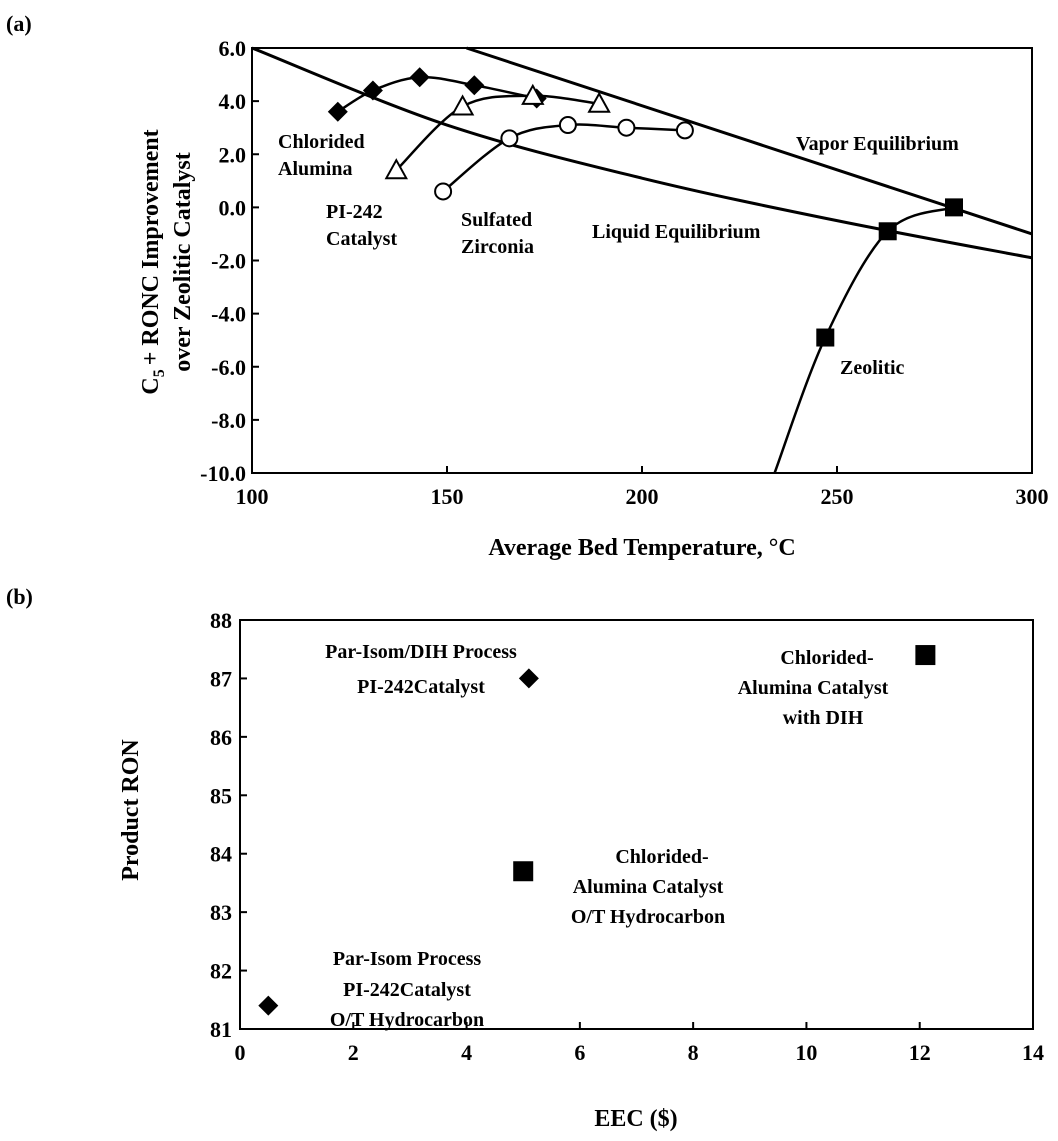  Describe the element at coordinates (315, 169) in the screenshot. I see `annotation-chlorided-2: Alumina` at that location.